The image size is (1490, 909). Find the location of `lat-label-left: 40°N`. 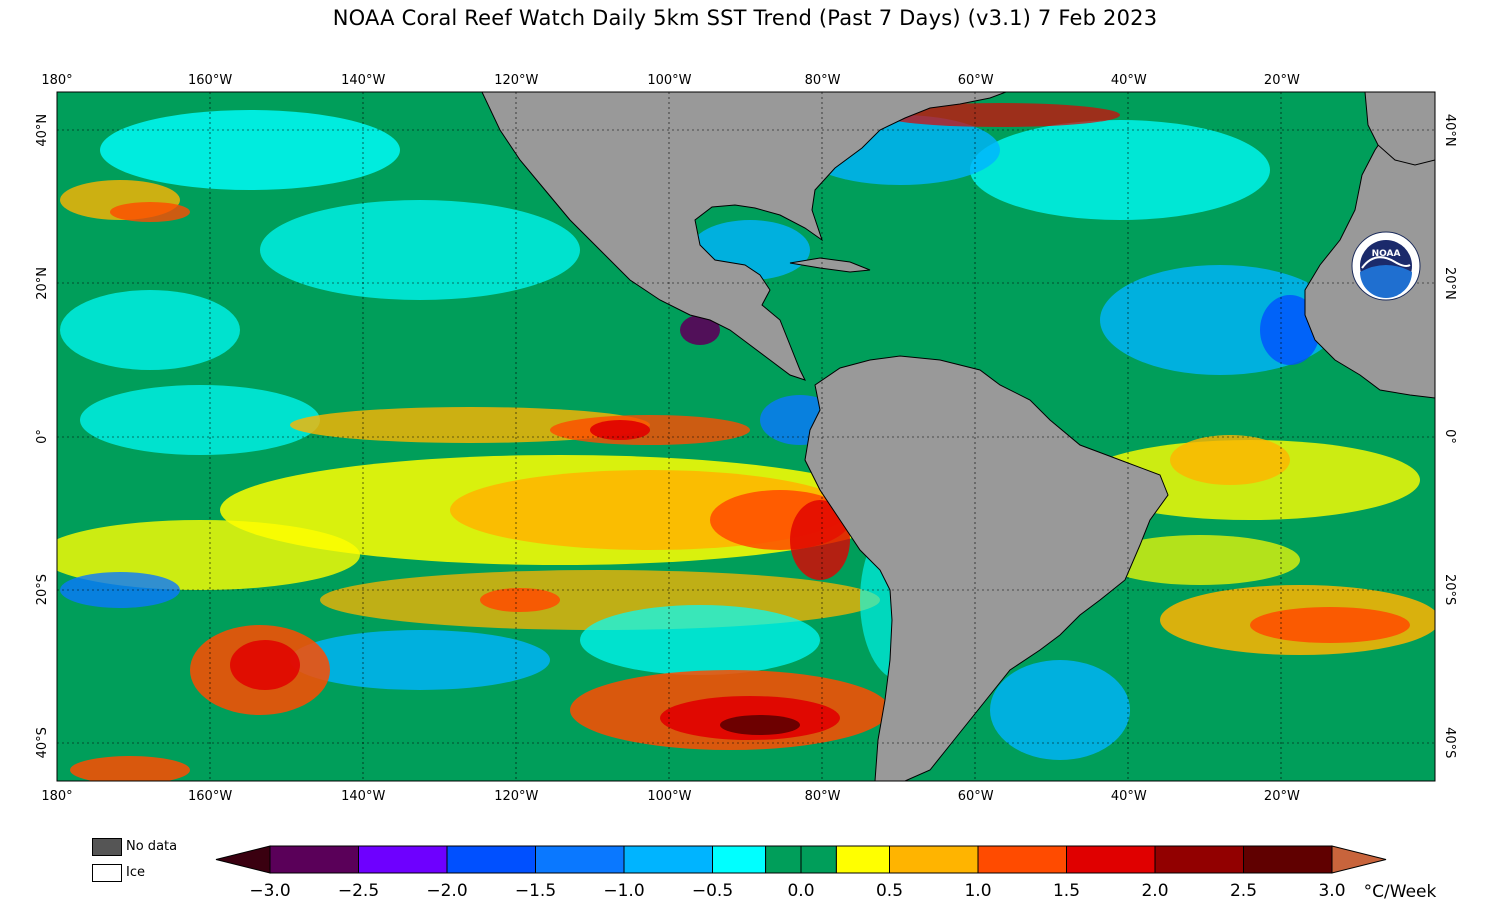

lat-label-left: 40°N is located at coordinates (42, 130).